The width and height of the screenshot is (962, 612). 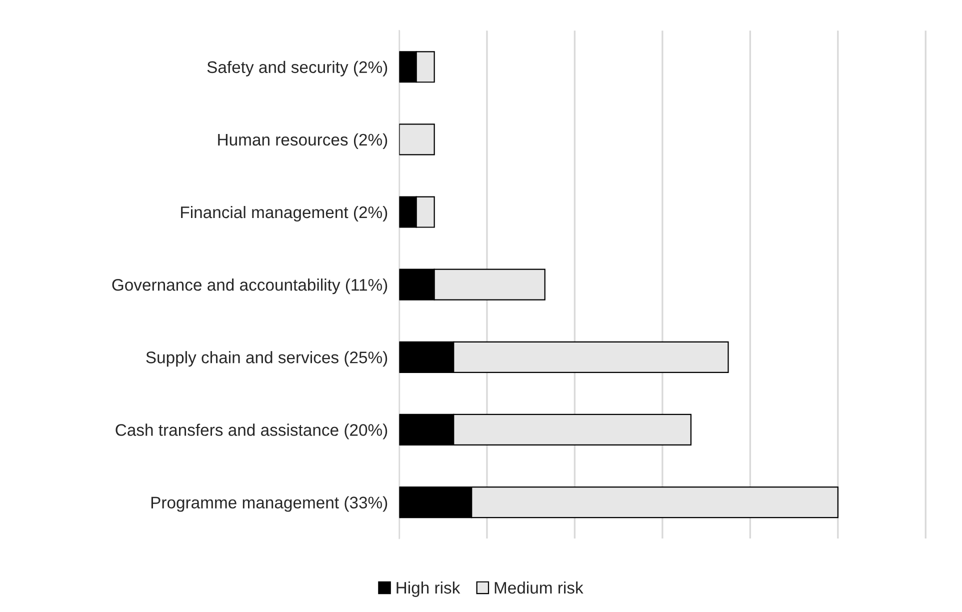 I want to click on y-tick-label: Governance and accountability (11%), so click(x=250, y=286).